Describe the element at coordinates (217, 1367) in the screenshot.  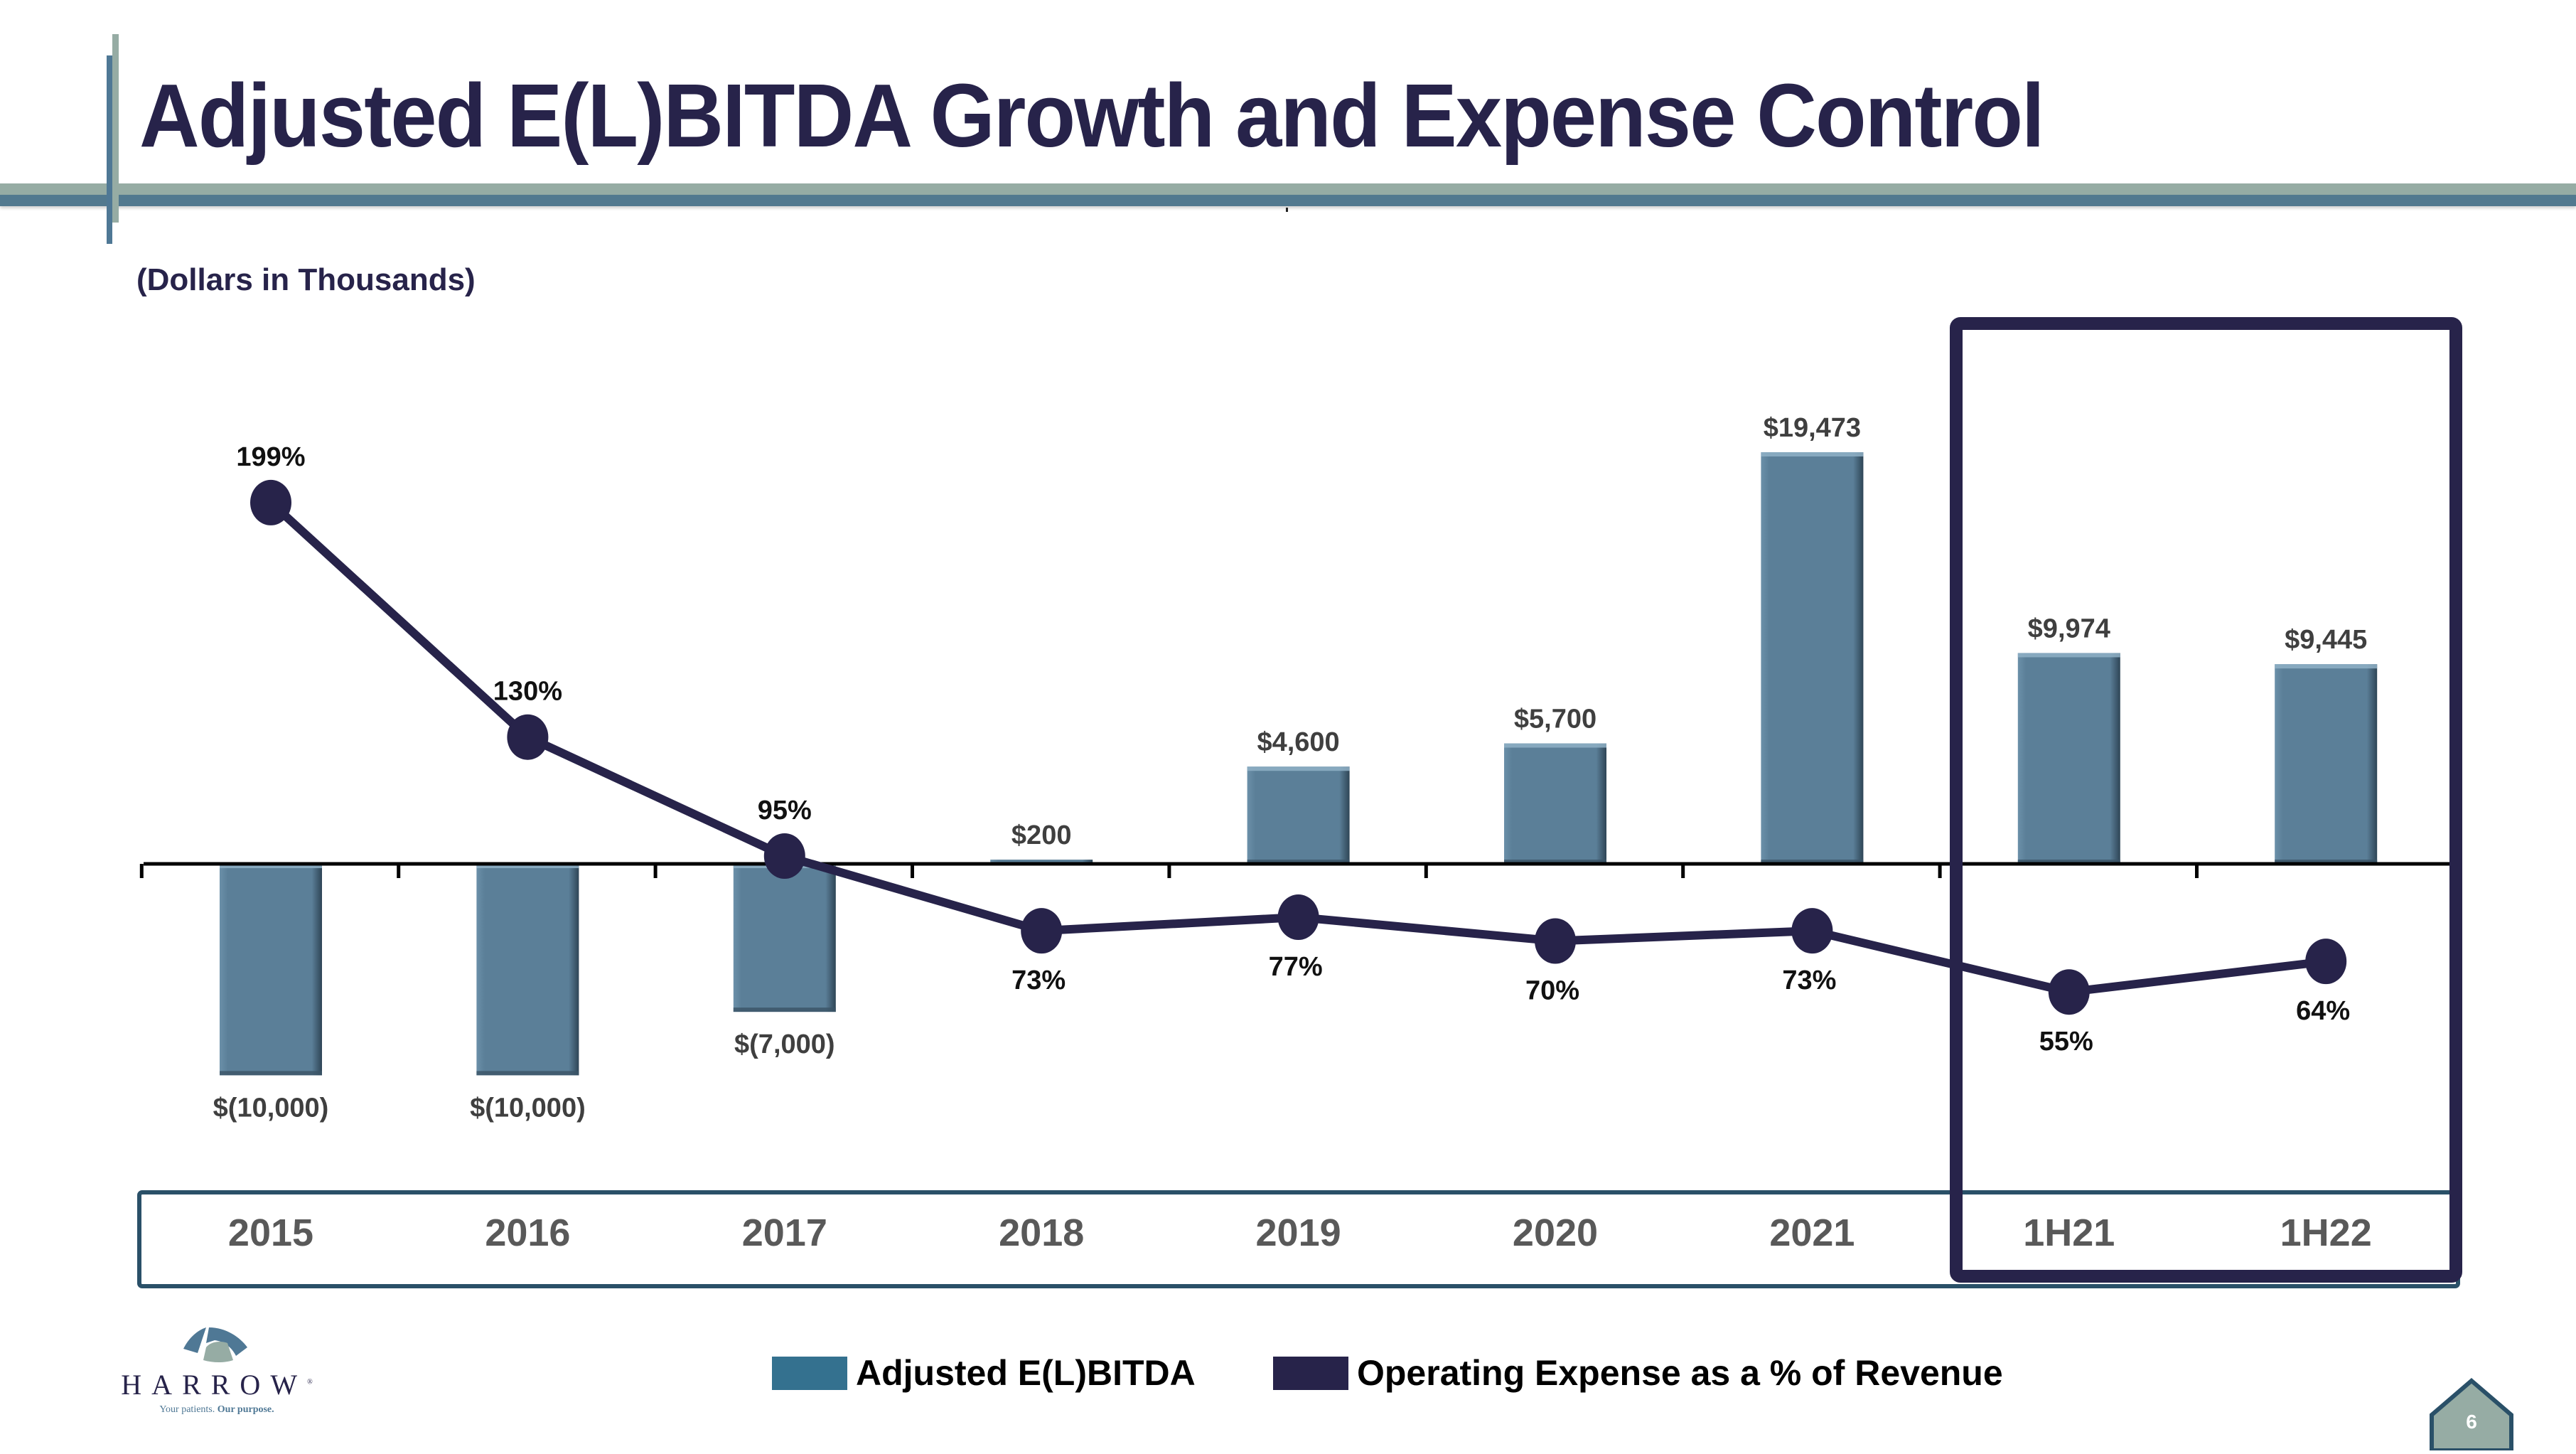
I see `harrow-logo: HARROW® Your patients. Our purpose.` at that location.